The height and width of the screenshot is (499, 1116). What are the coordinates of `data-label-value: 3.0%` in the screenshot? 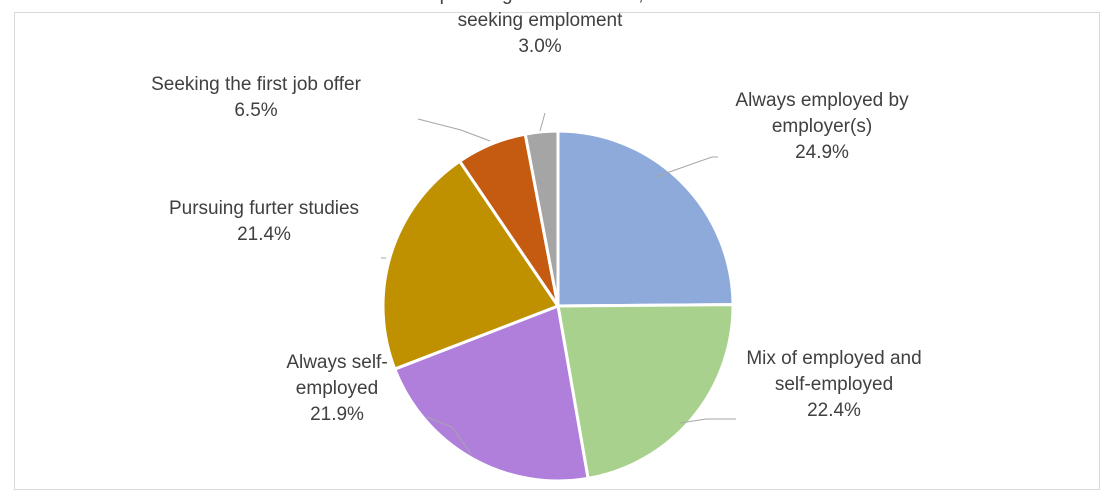 It's located at (539, 46).